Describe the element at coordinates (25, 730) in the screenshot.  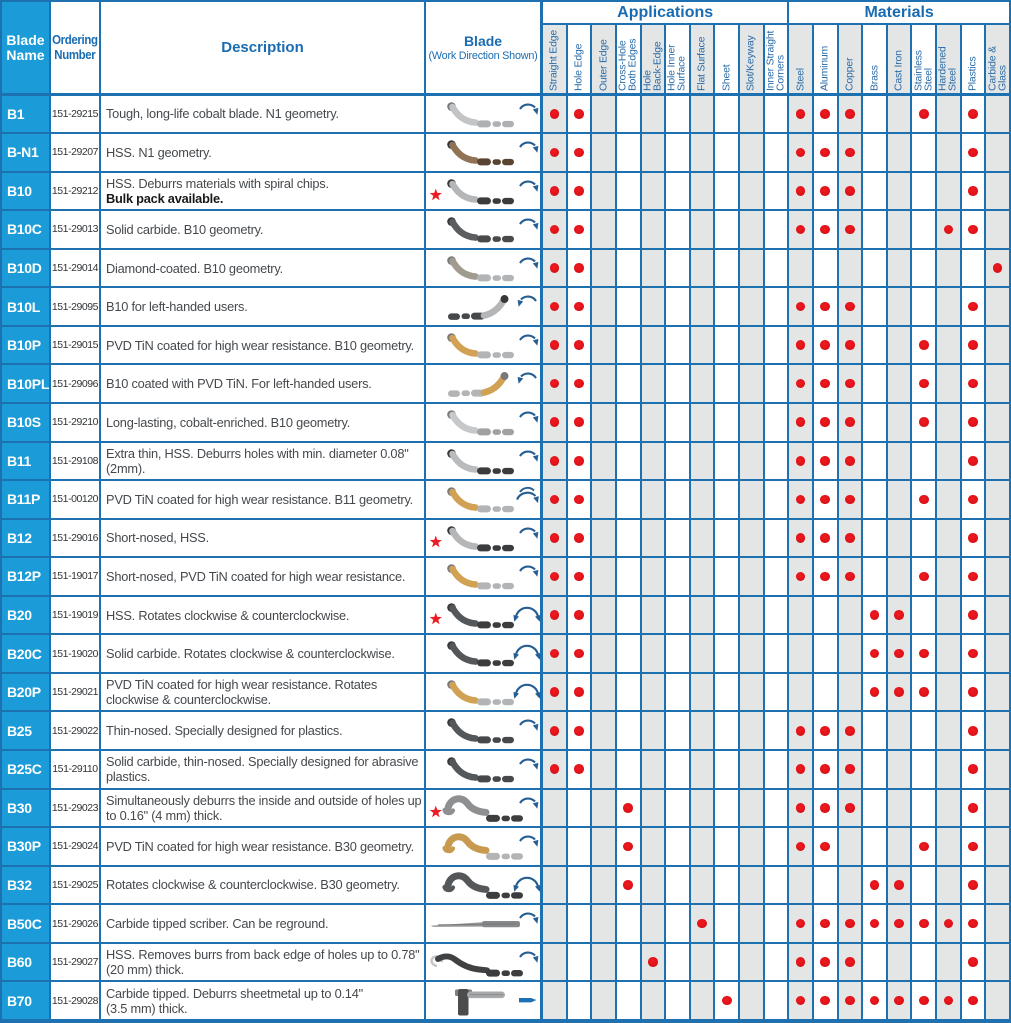
I see `blade-name-b25: B25` at that location.